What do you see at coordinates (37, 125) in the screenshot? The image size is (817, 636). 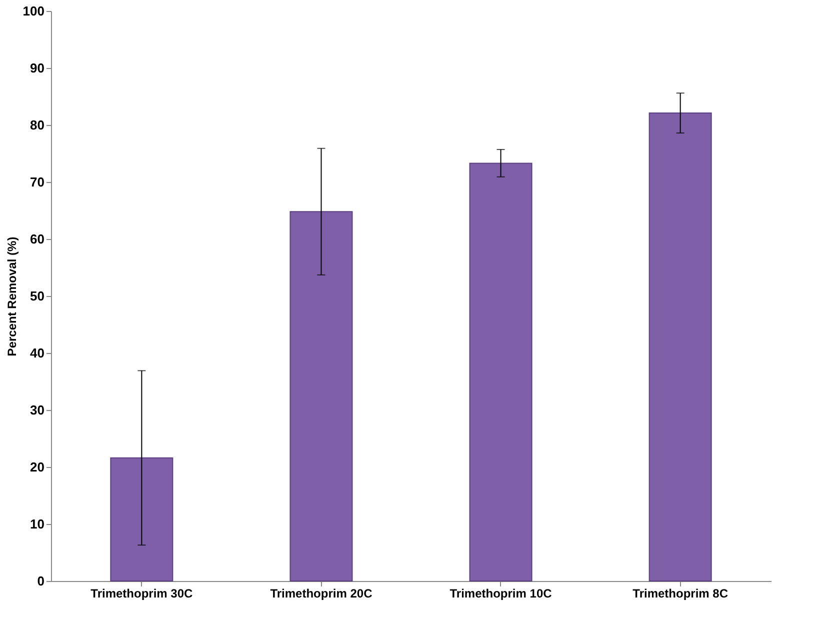 I see `y-tick-label: 80` at bounding box center [37, 125].